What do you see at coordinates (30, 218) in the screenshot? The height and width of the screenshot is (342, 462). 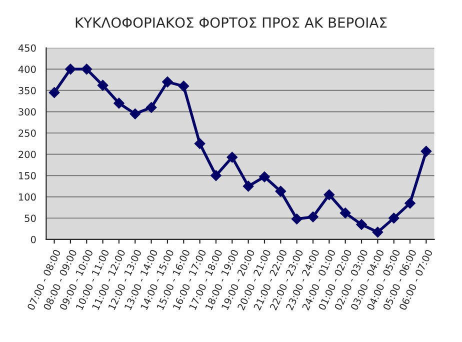 I see `y-tick-label: 50` at bounding box center [30, 218].